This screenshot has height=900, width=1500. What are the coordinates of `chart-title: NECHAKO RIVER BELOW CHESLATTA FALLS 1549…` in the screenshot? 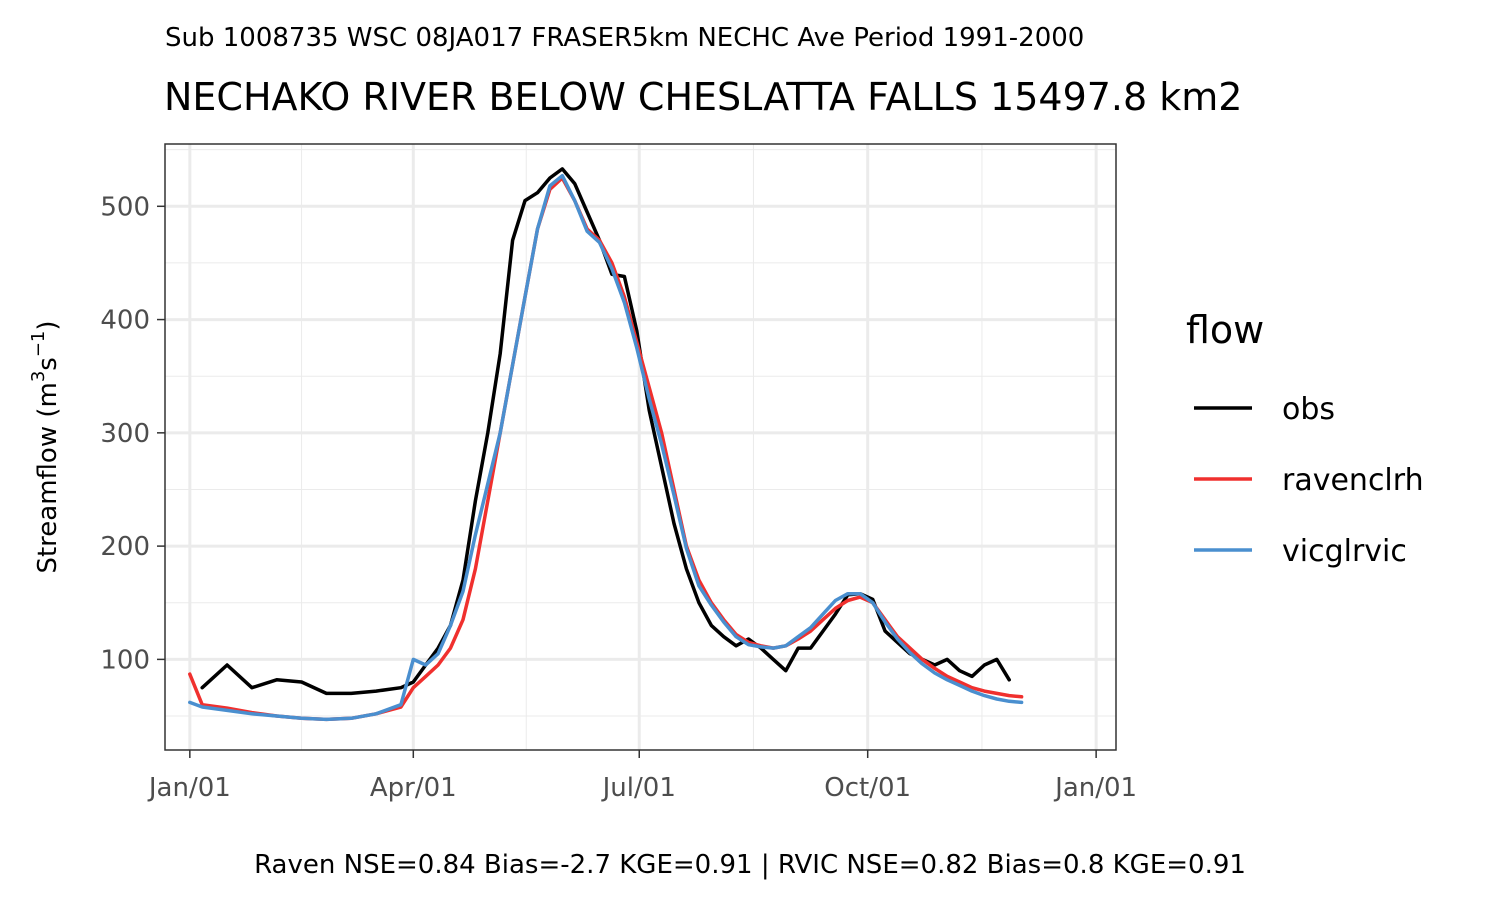 It's located at (703, 97).